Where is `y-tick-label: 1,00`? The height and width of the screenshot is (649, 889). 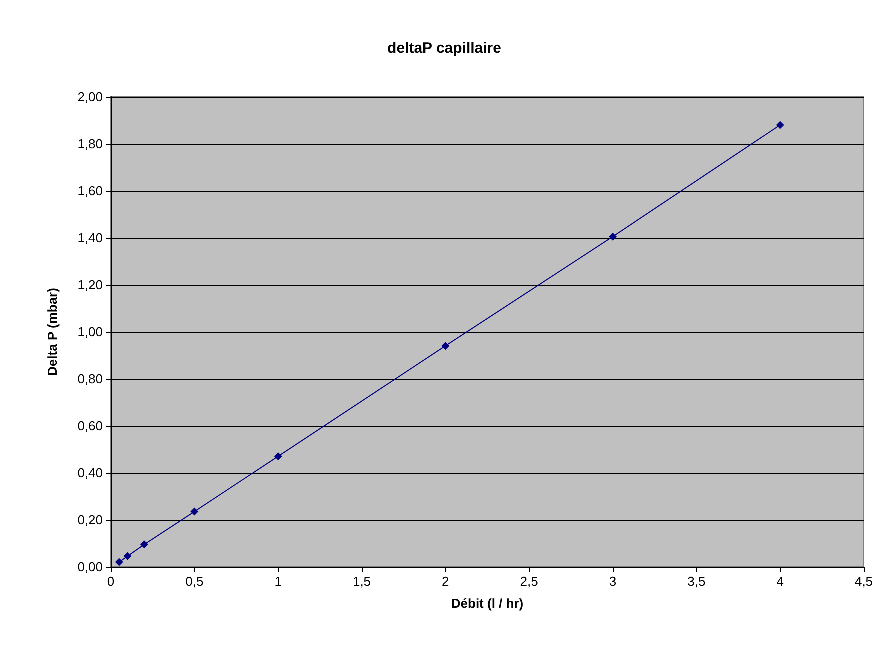 y-tick-label: 1,00 is located at coordinates (90, 332).